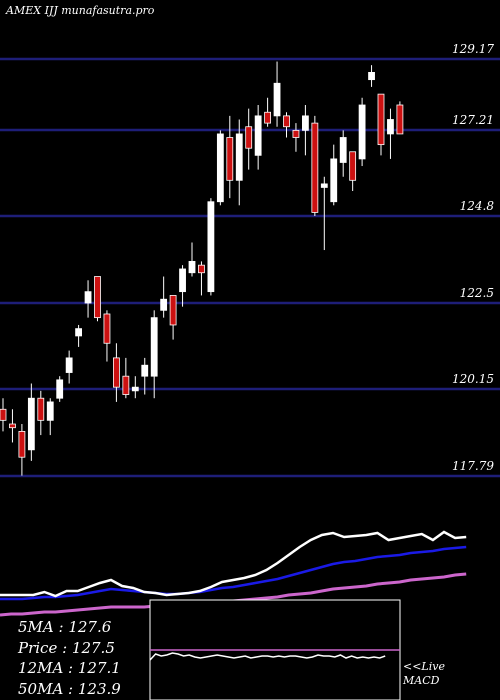  I want to click on y-tick-label: 129.17, so click(473, 49).